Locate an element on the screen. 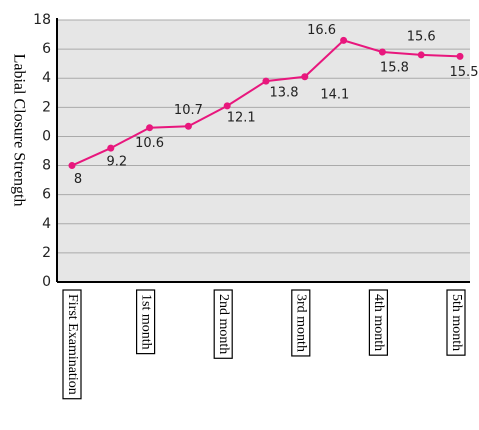  data-label: 8 is located at coordinates (78, 179).